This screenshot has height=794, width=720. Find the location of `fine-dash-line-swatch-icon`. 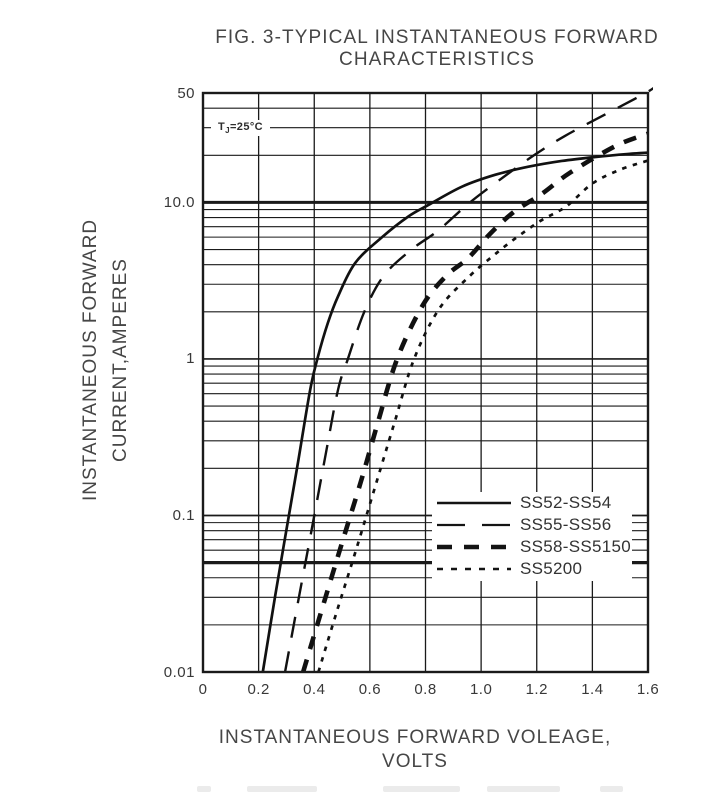

fine-dash-line-swatch-icon is located at coordinates (474, 569).